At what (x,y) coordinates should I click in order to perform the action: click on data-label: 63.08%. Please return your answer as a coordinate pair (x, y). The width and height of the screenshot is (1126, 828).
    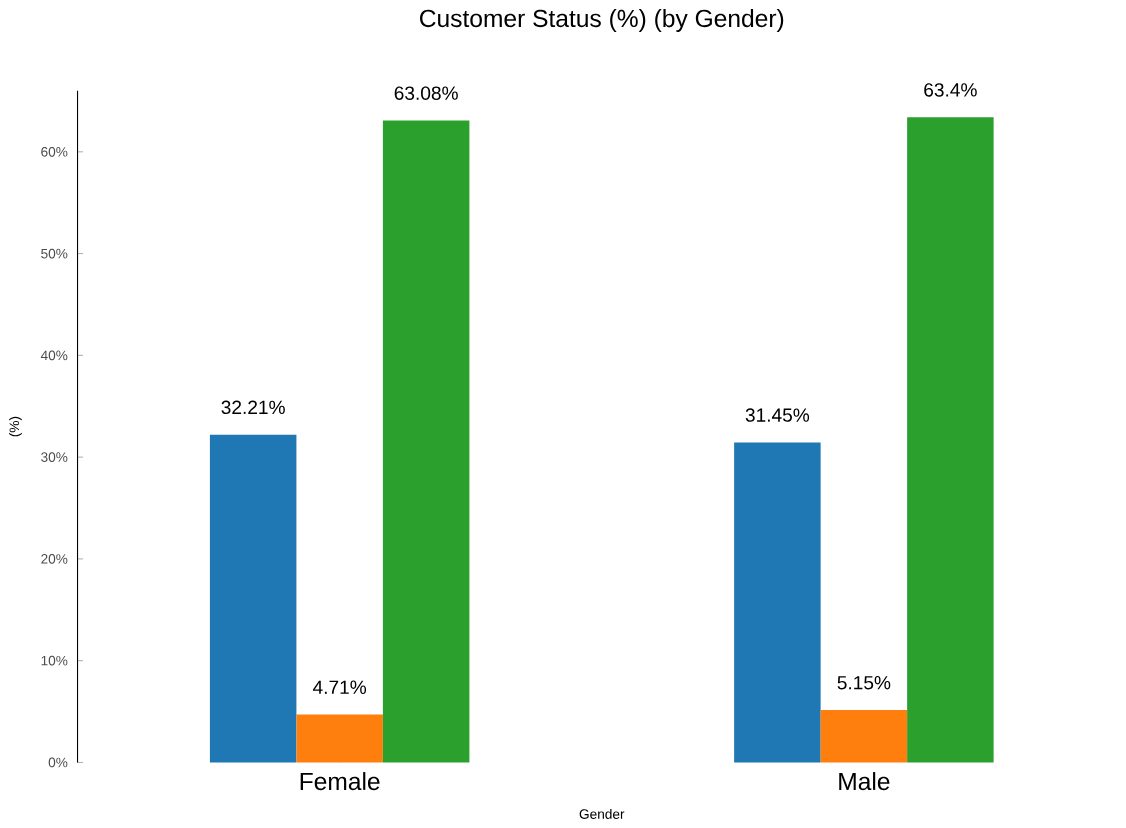
    Looking at the image, I should click on (426, 93).